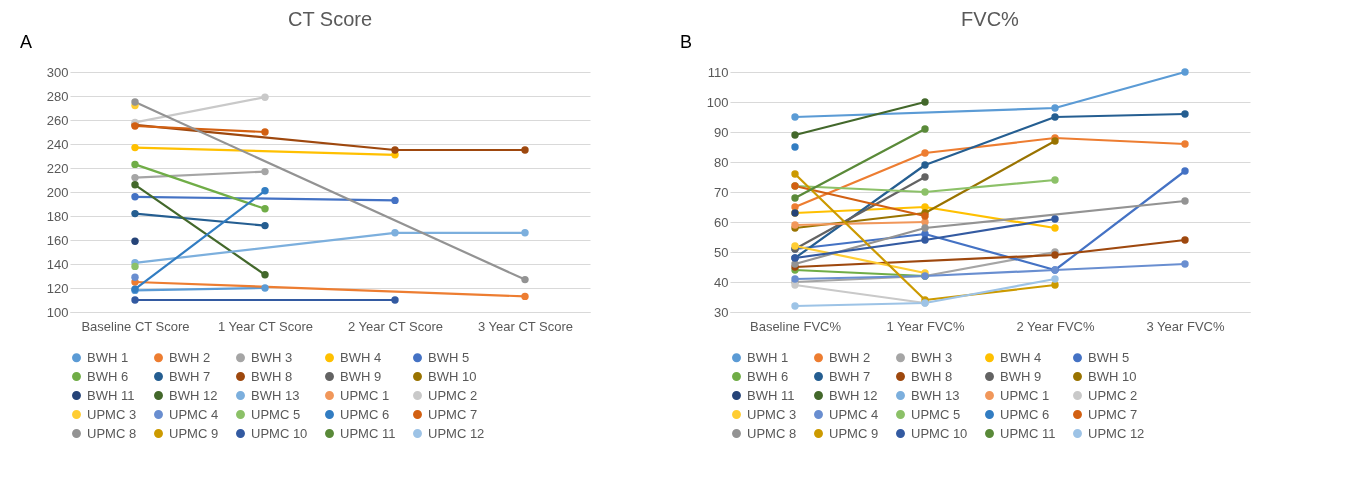 Image resolution: width=1362 pixels, height=495 pixels. I want to click on y-tick-label: 120, so click(57, 288).